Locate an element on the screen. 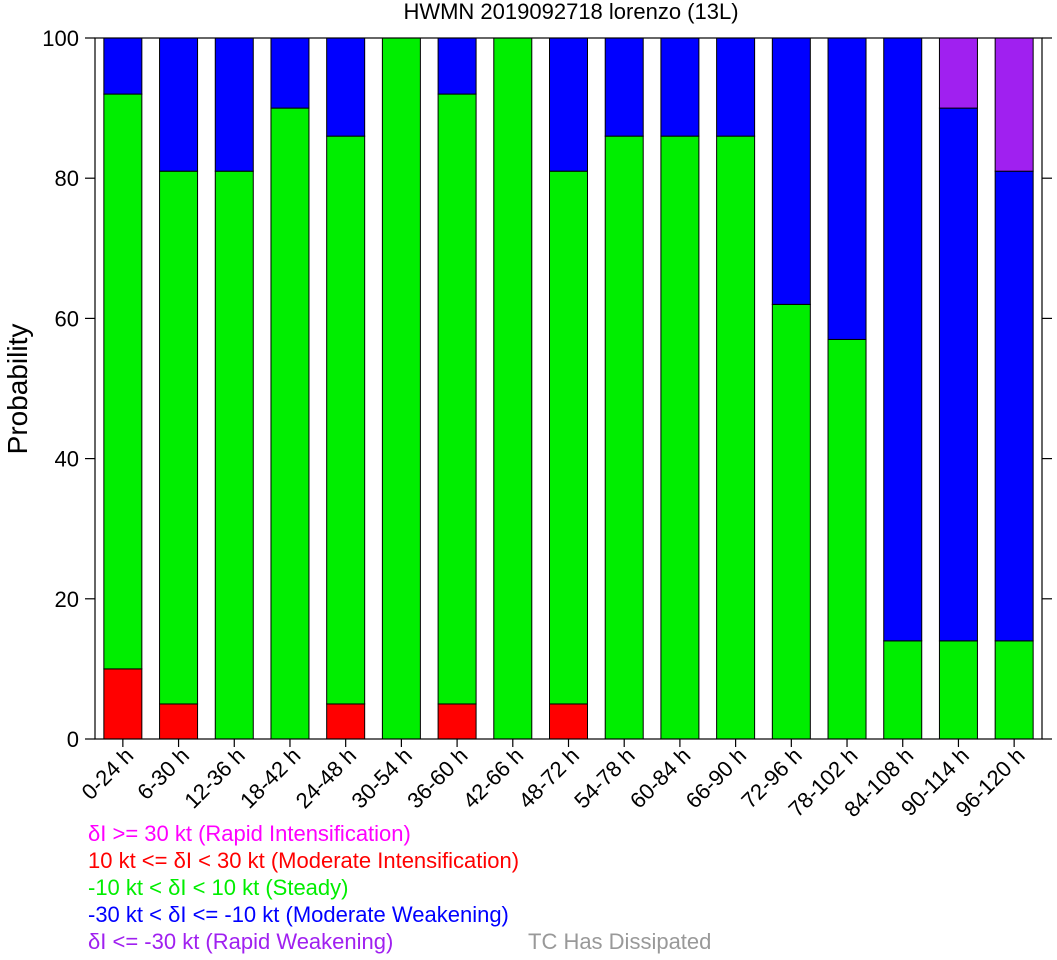  dissipated-label: TC Has Dissipated is located at coordinates (620, 941).